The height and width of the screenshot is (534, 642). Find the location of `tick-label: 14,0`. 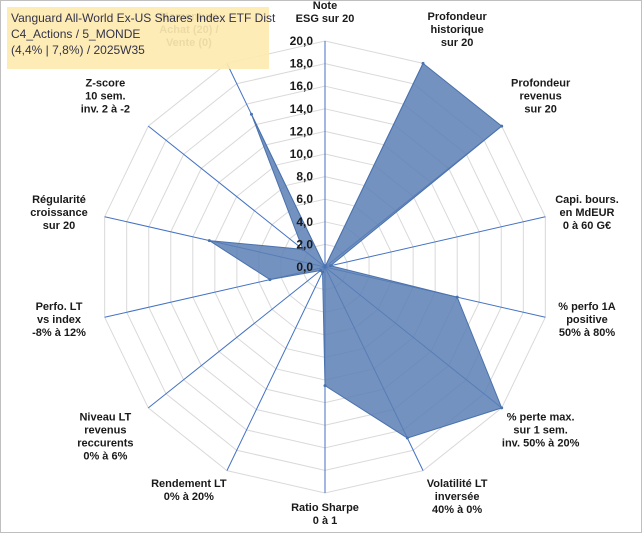

tick-label: 14,0 is located at coordinates (302, 109).